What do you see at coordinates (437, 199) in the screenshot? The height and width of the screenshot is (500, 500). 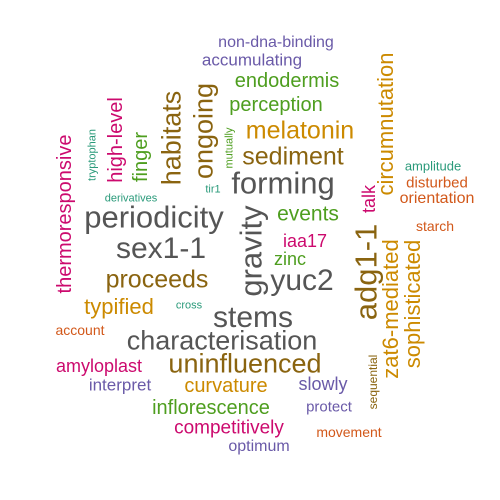 I see `word-orientation: orientation` at bounding box center [437, 199].